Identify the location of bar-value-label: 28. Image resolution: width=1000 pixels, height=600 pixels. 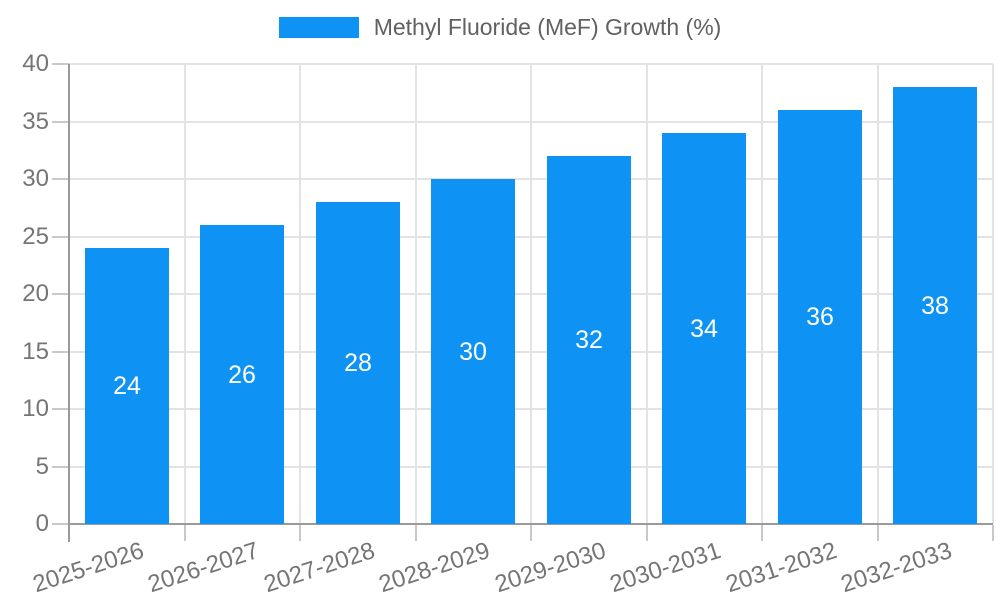
(358, 363).